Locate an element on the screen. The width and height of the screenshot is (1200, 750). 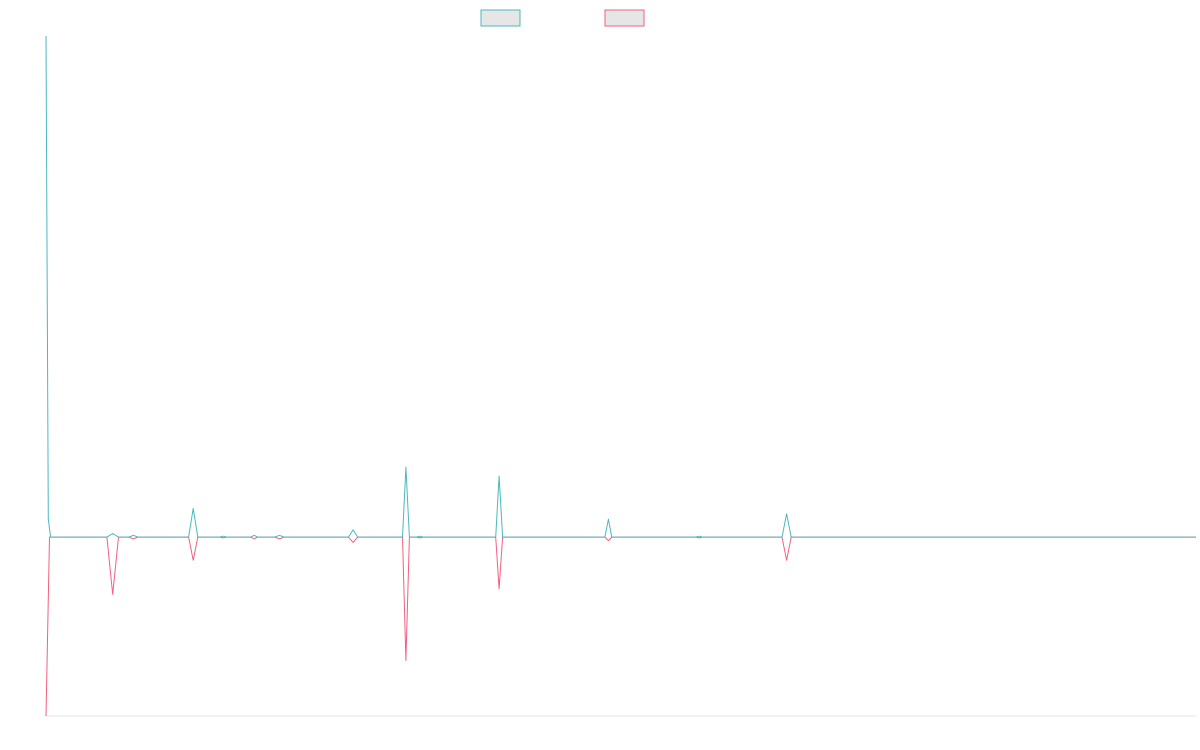
legend-swatch-series-b is located at coordinates (624, 18).